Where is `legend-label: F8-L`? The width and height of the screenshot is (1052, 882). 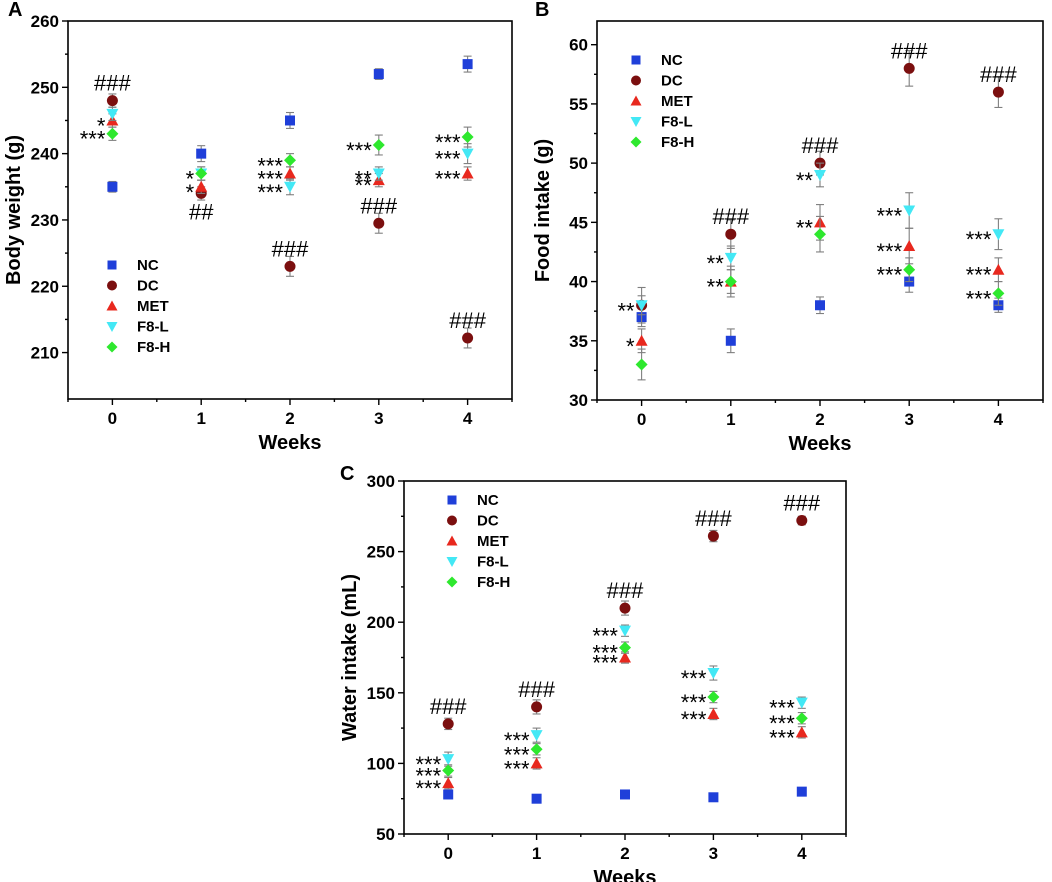
legend-label: F8-L is located at coordinates (677, 122).